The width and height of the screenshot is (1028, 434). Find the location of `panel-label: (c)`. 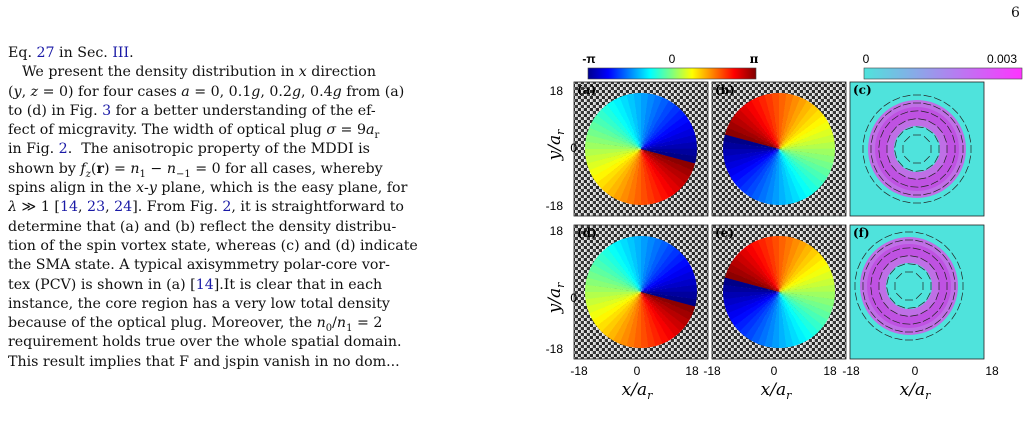

panel-label: (c) is located at coordinates (862, 90).